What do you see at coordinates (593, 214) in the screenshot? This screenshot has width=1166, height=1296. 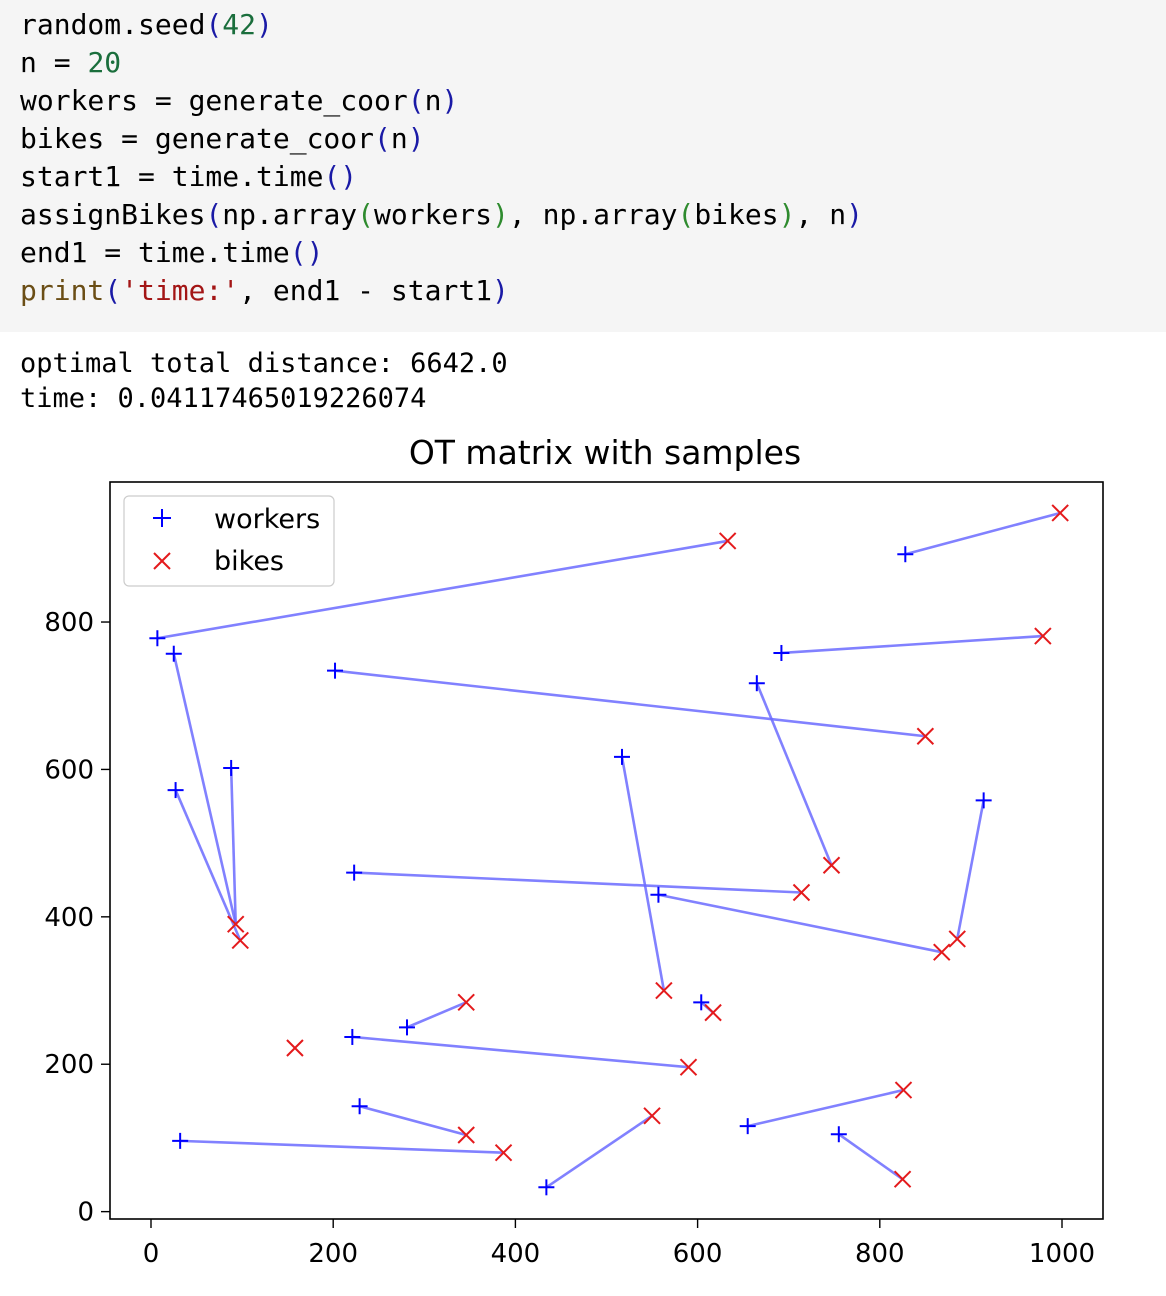 I see `code-token: , np.array` at bounding box center [593, 214].